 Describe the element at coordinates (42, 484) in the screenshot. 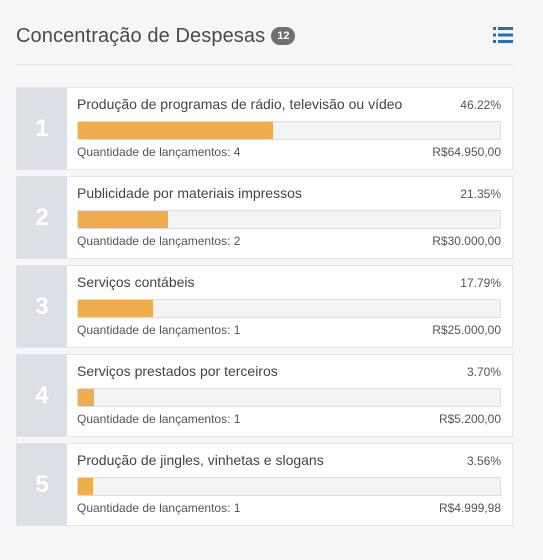

I see `rank-number: 5` at that location.